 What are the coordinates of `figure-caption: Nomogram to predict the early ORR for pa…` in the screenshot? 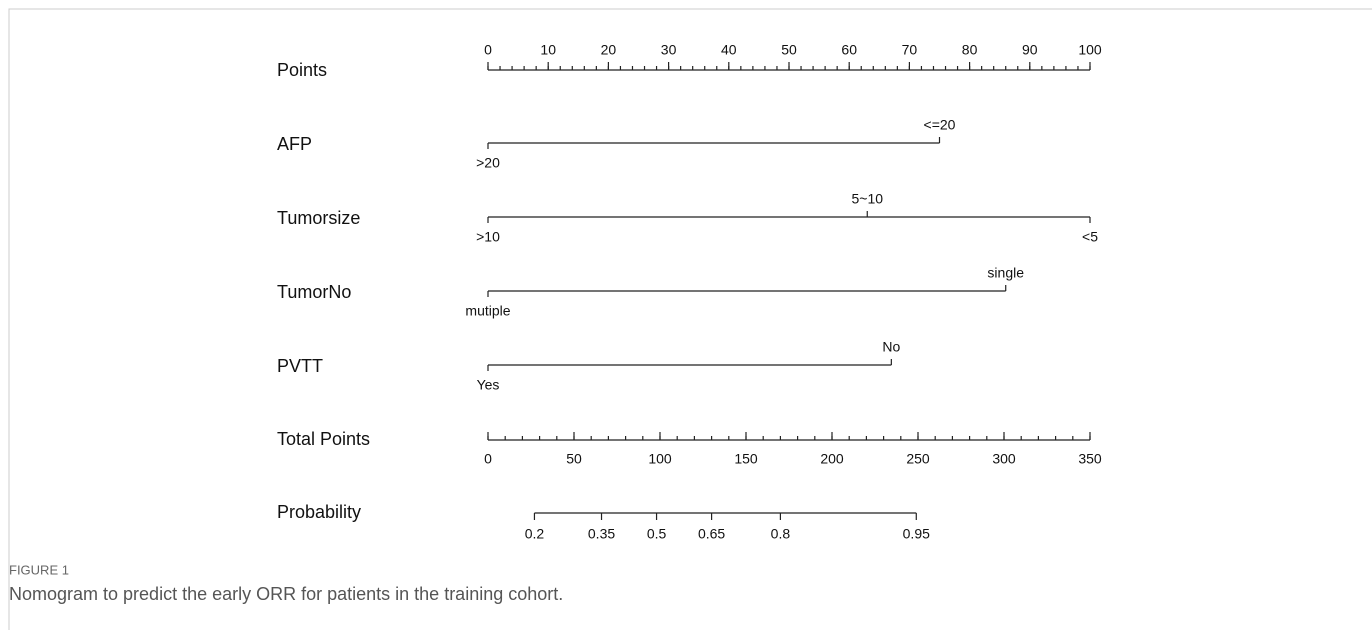 It's located at (286, 594).